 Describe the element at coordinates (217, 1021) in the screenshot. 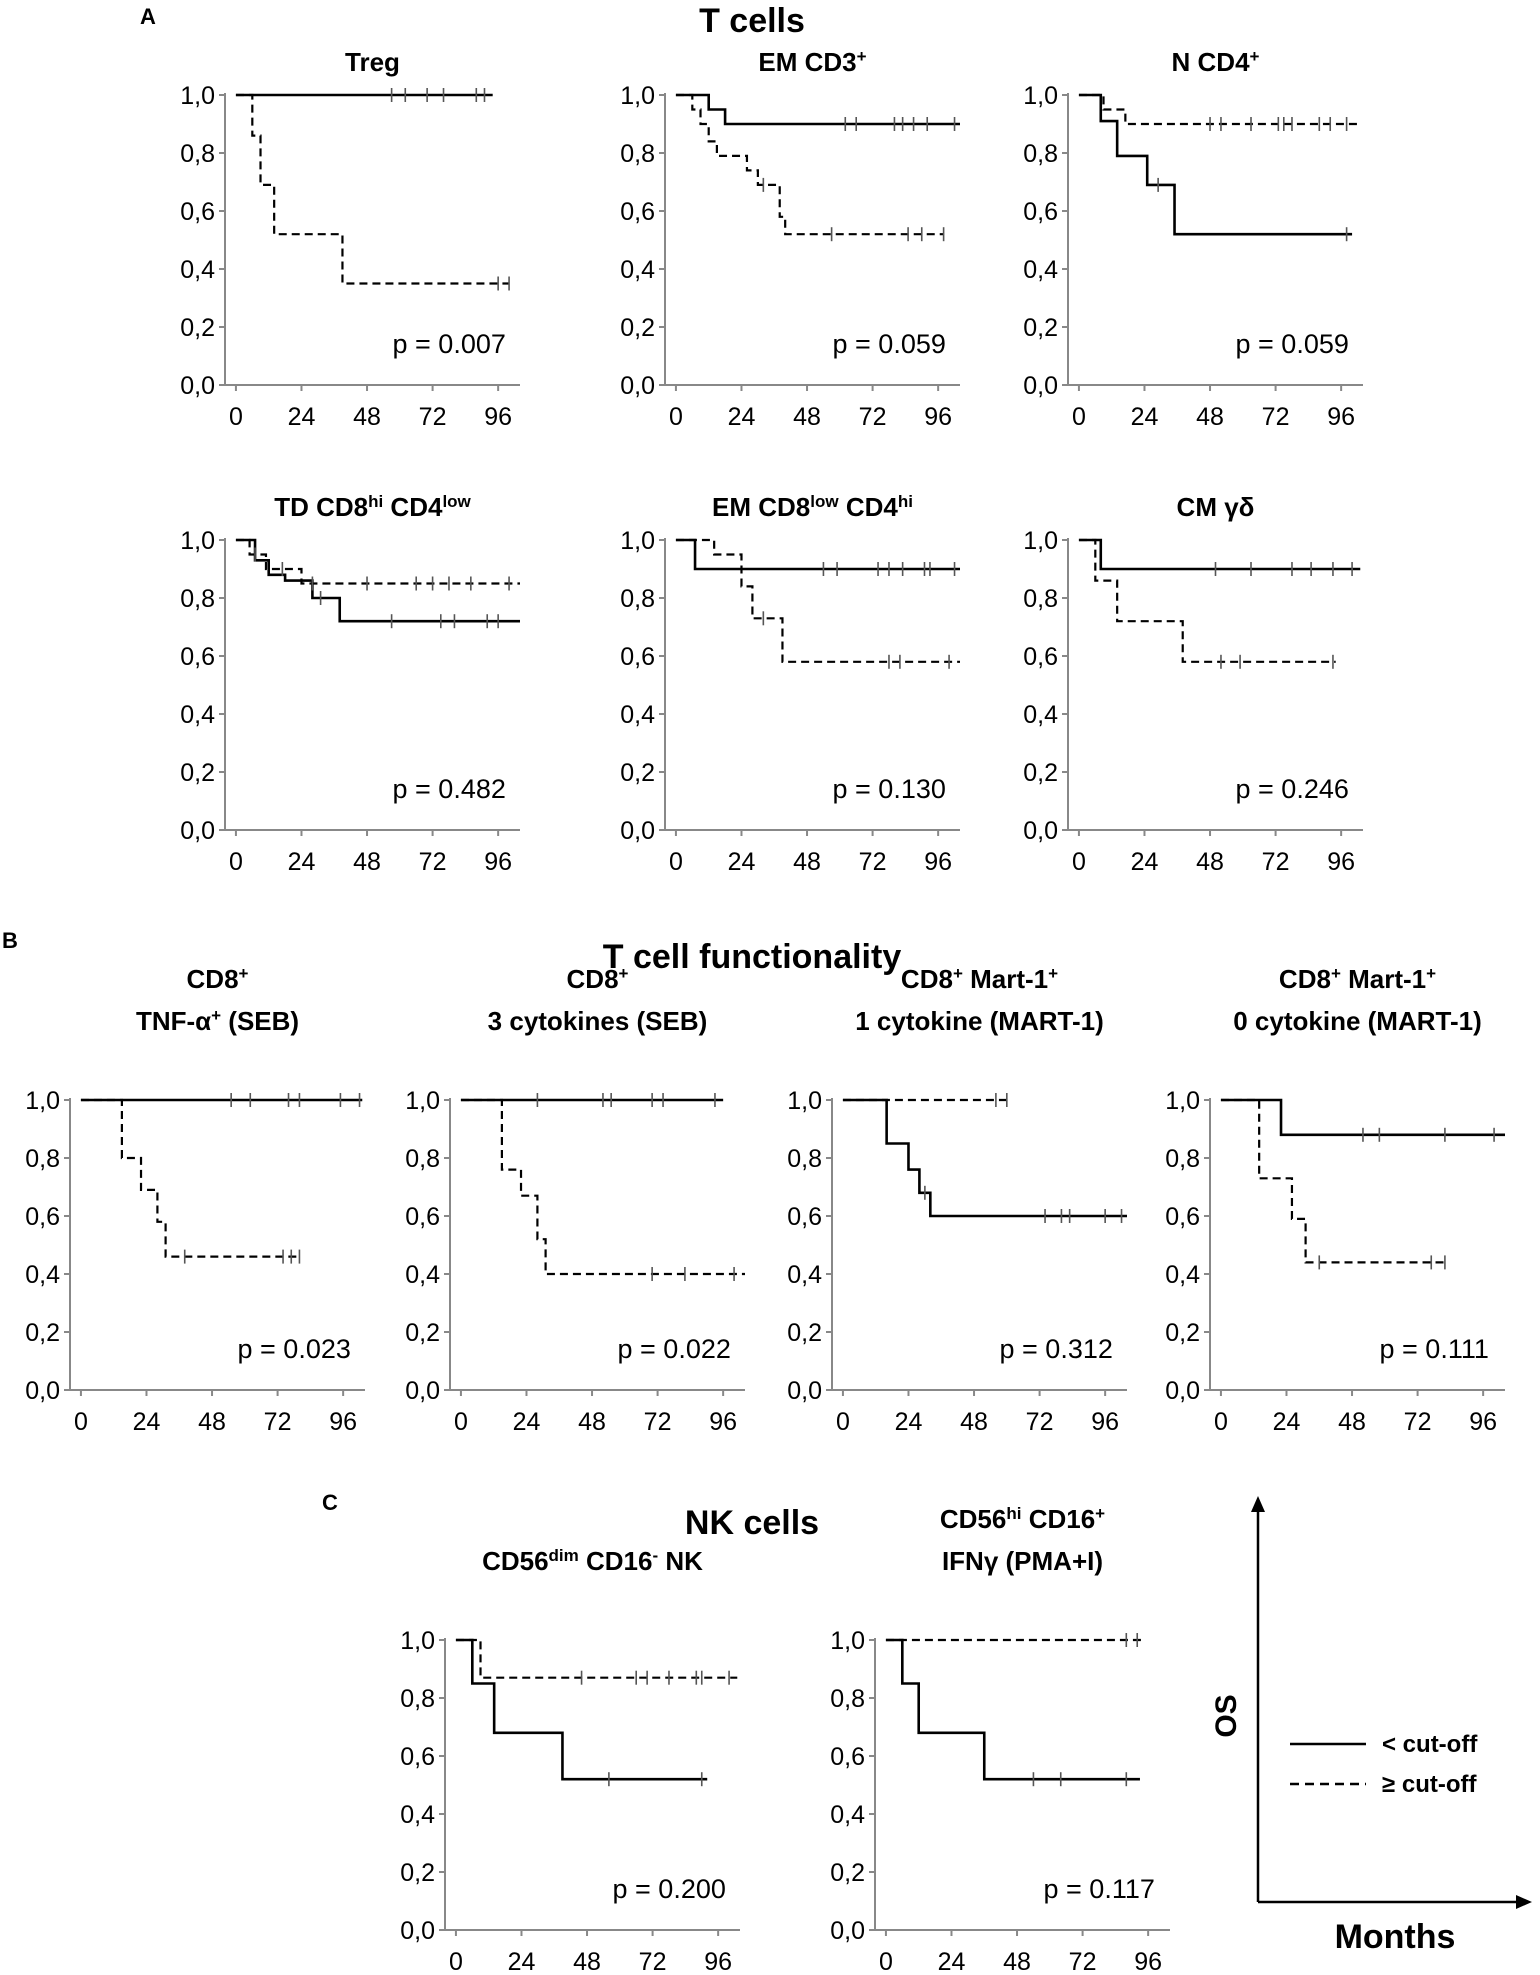

I see `panel-title: TNF-α+ (SEB)` at that location.